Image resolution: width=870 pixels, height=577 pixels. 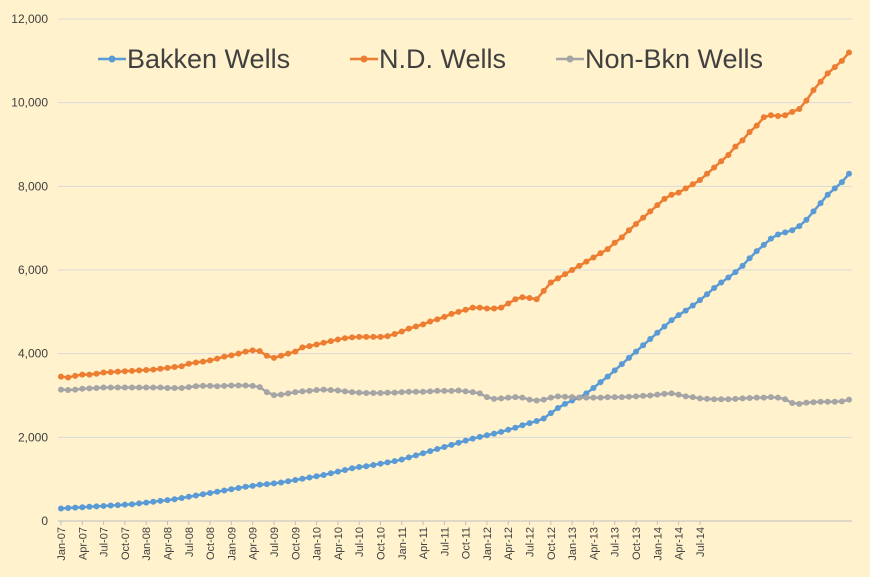 I want to click on x-tick-label: Apr-10, so click(x=339, y=543).